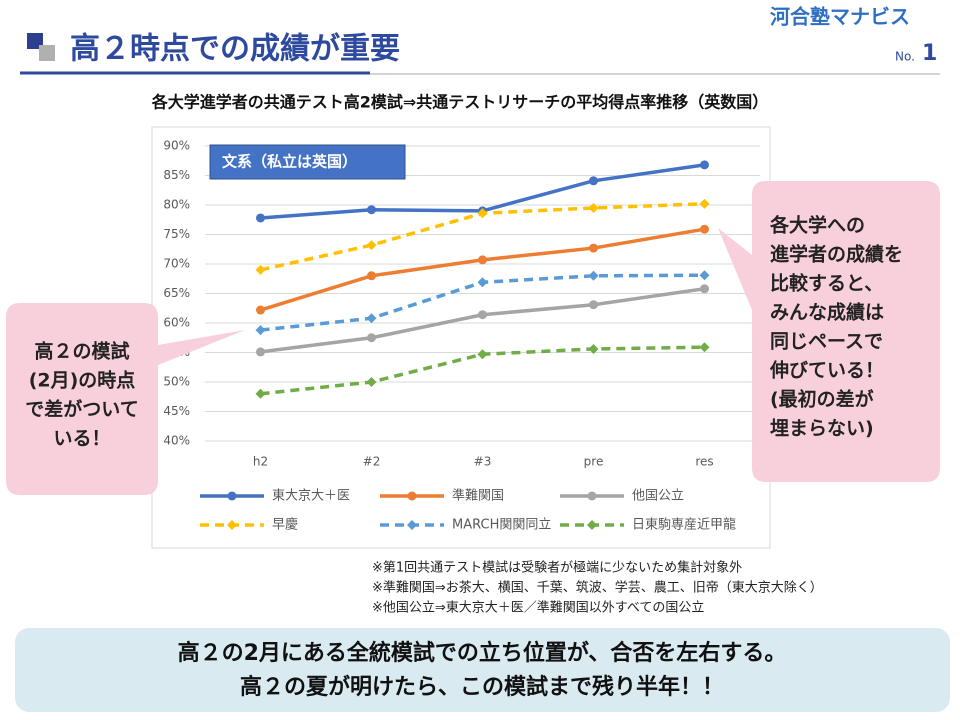 This screenshot has width=960, height=720. I want to click on panel-label-box, so click(307, 162).